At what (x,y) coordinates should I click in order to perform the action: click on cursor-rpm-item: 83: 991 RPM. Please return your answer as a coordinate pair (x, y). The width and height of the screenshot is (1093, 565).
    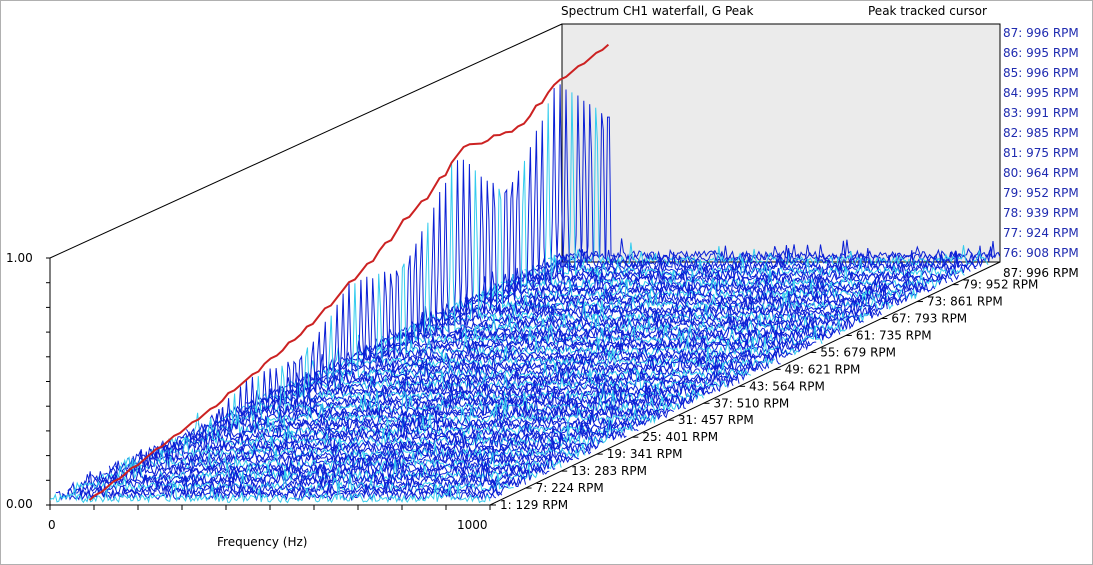
    Looking at the image, I should click on (1041, 113).